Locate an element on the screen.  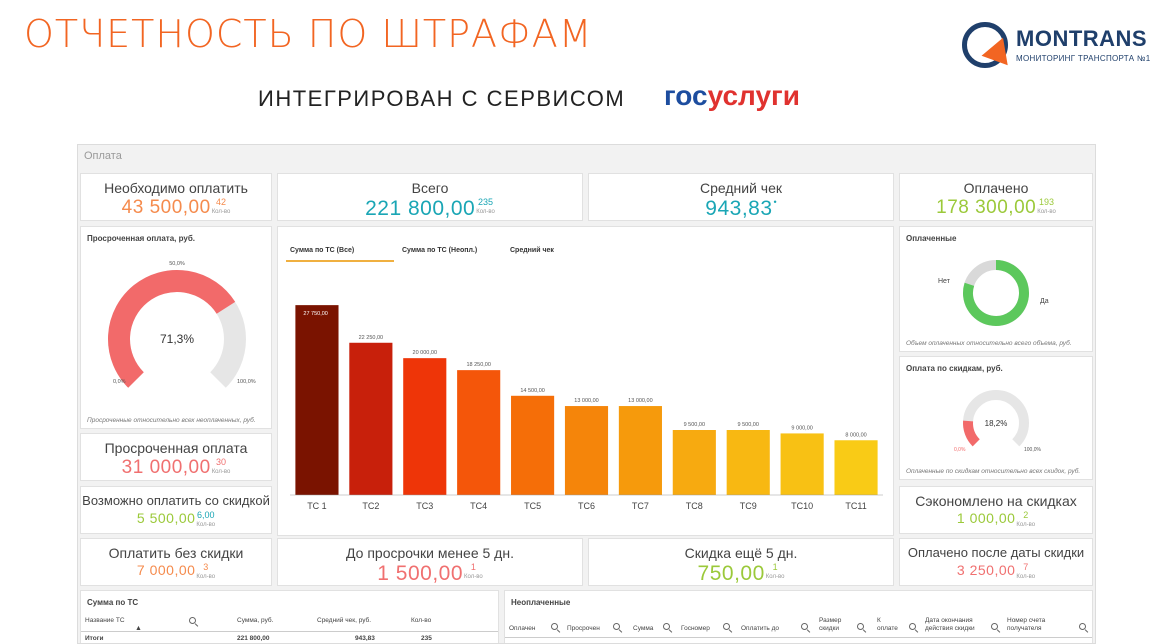
x-tick-label-1: ТС 1 is located at coordinates (317, 506).